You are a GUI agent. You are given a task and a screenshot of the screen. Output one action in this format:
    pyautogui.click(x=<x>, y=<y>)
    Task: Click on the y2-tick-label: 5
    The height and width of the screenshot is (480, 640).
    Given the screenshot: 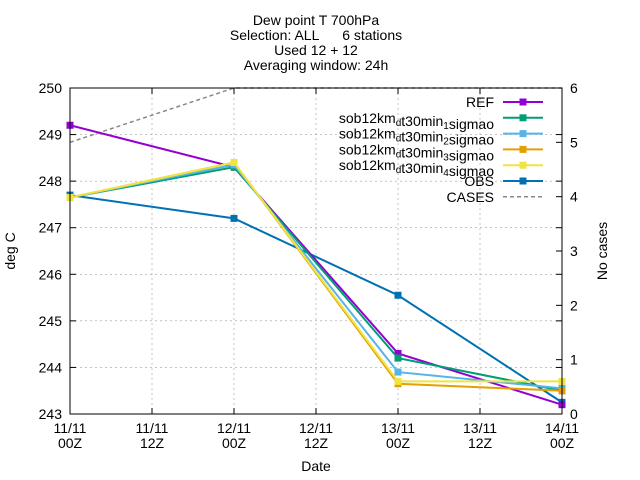 What is the action you would take?
    pyautogui.click(x=574, y=142)
    